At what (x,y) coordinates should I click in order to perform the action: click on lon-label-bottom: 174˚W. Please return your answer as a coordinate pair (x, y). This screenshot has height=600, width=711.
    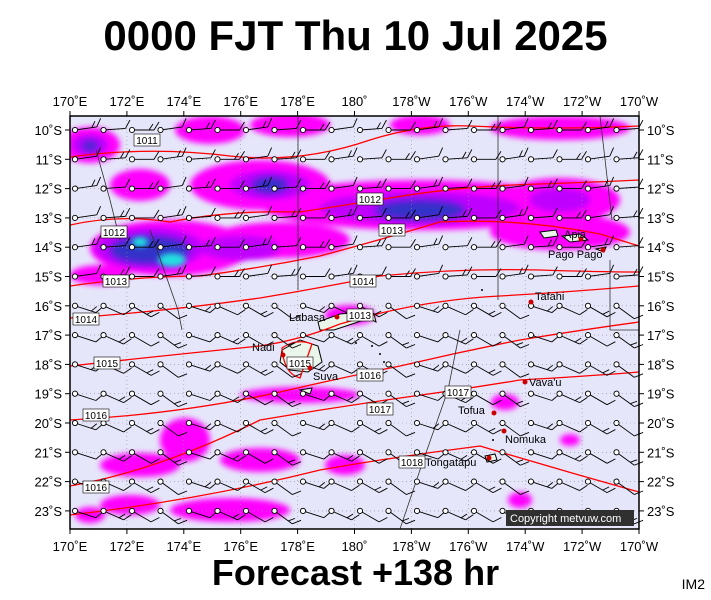
    Looking at the image, I should click on (525, 546).